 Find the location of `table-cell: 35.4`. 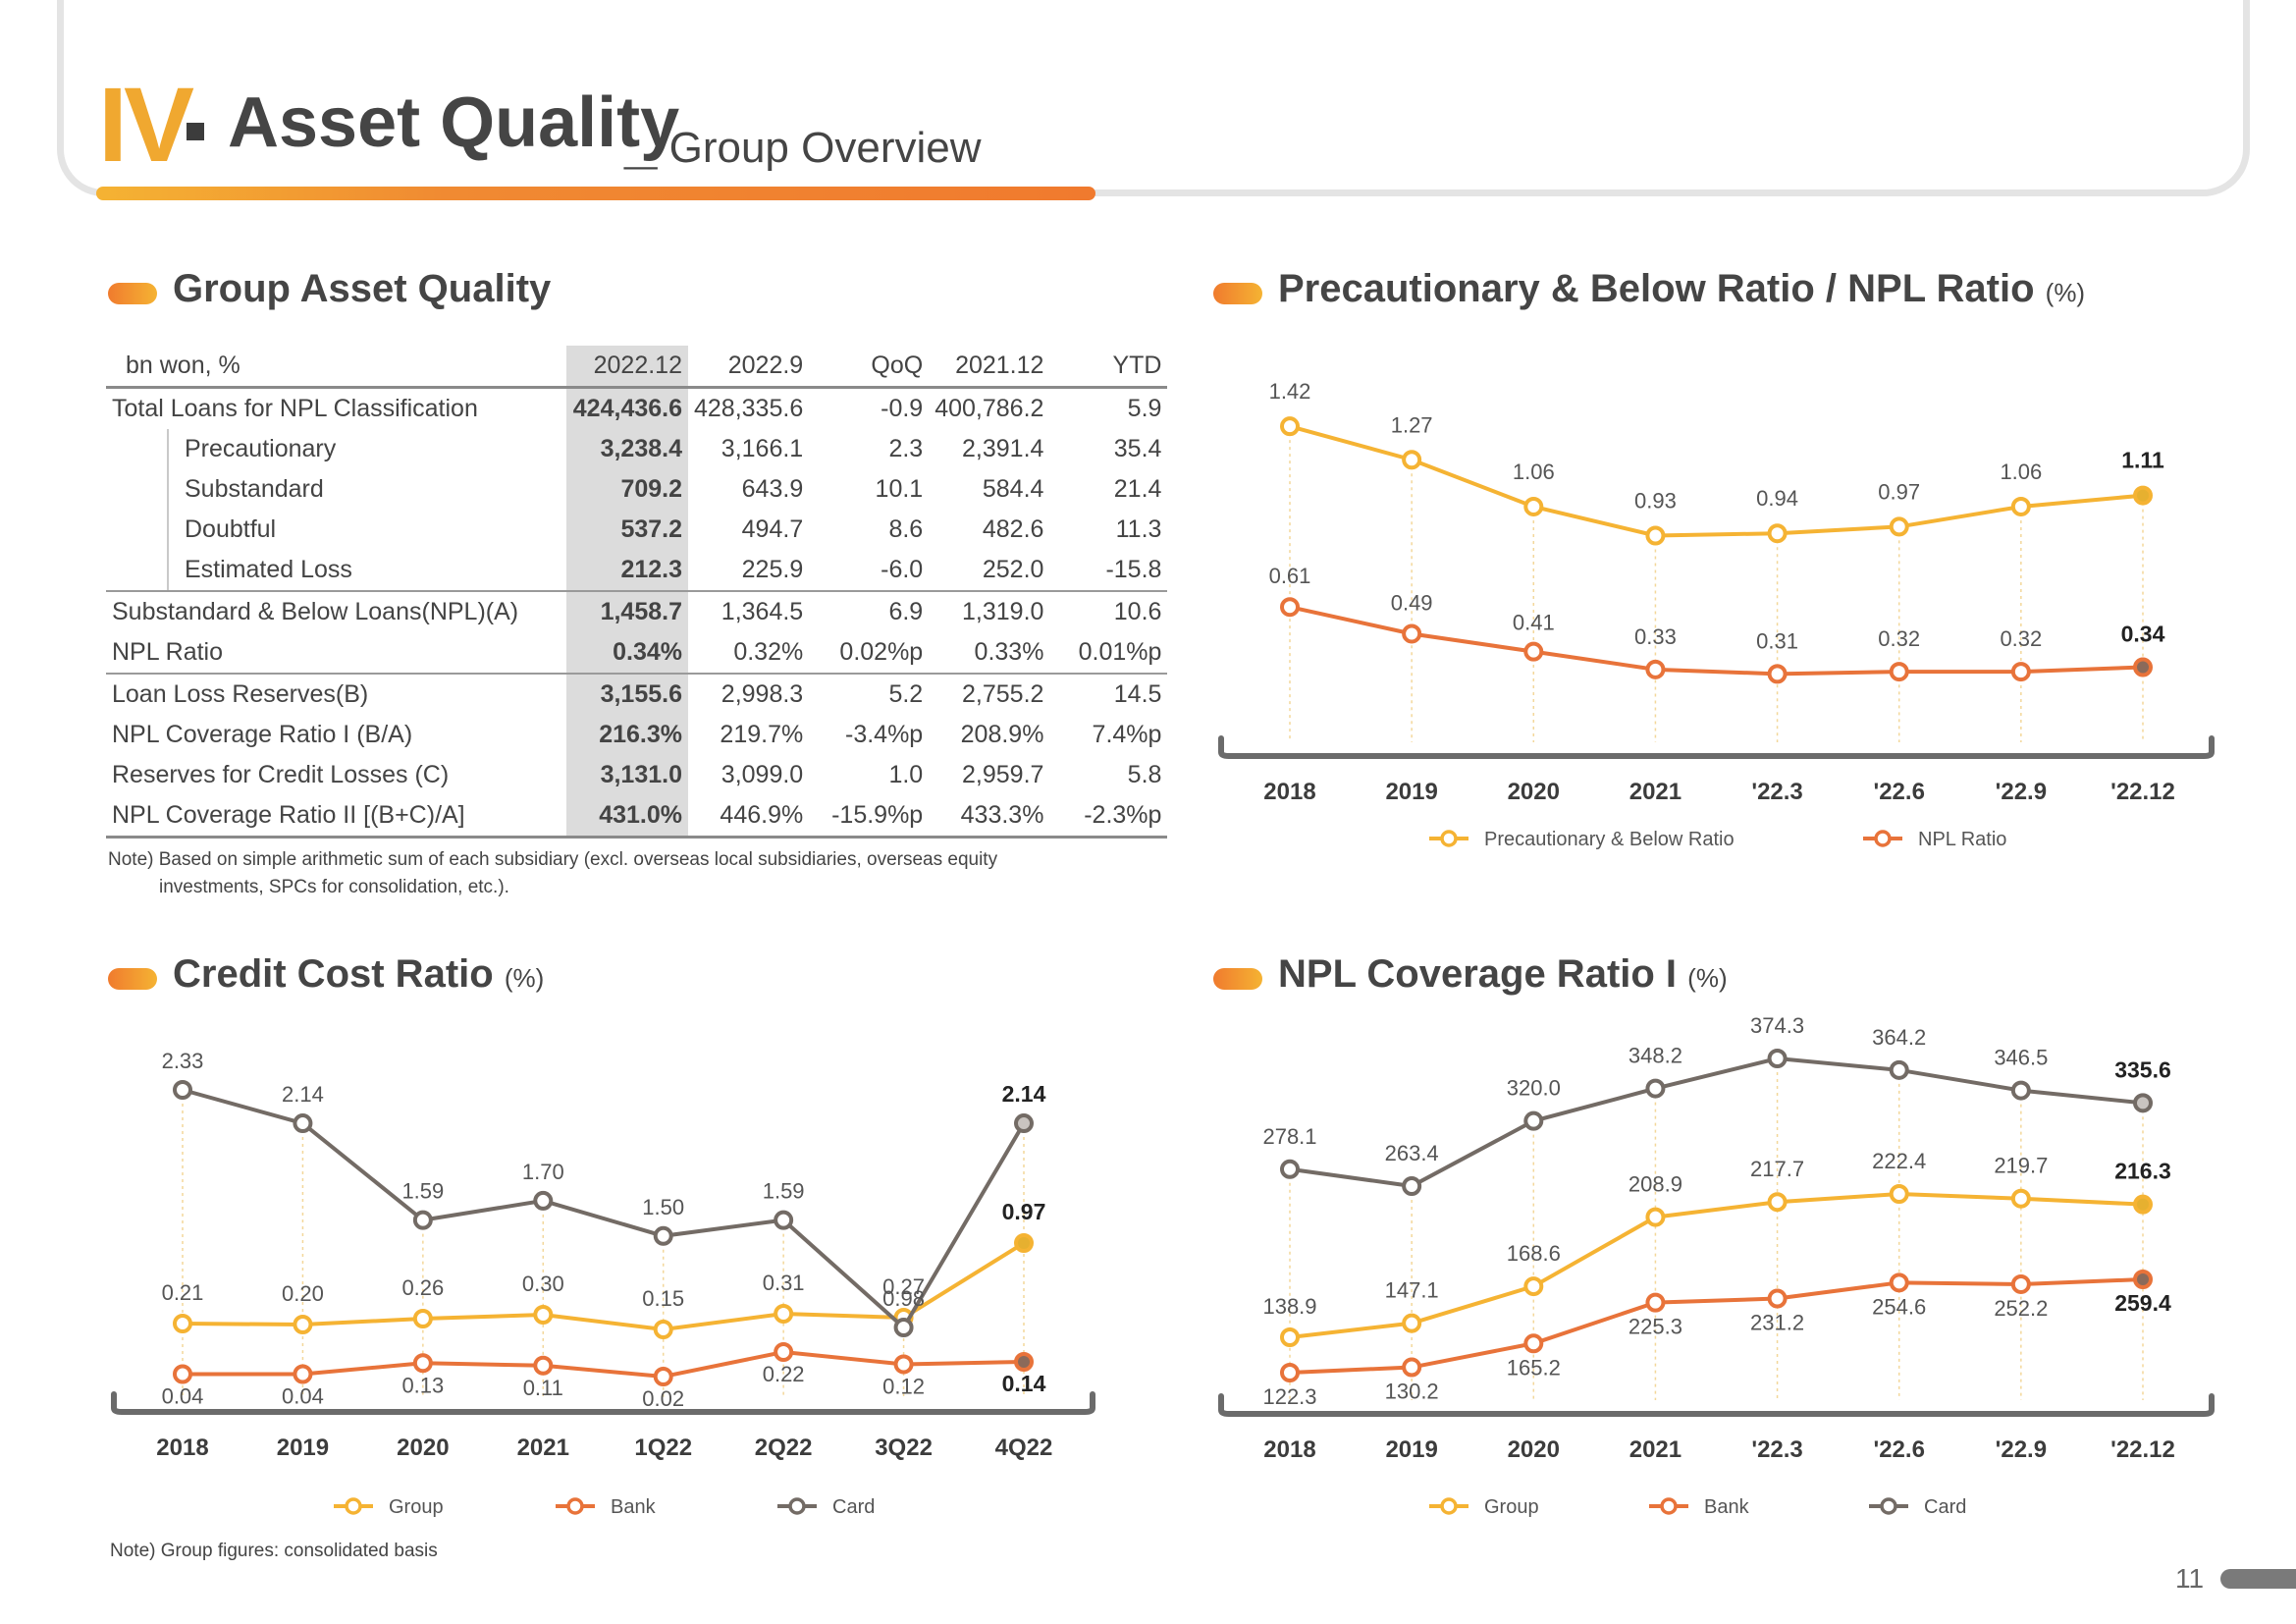

table-cell: 35.4 is located at coordinates (1137, 448).